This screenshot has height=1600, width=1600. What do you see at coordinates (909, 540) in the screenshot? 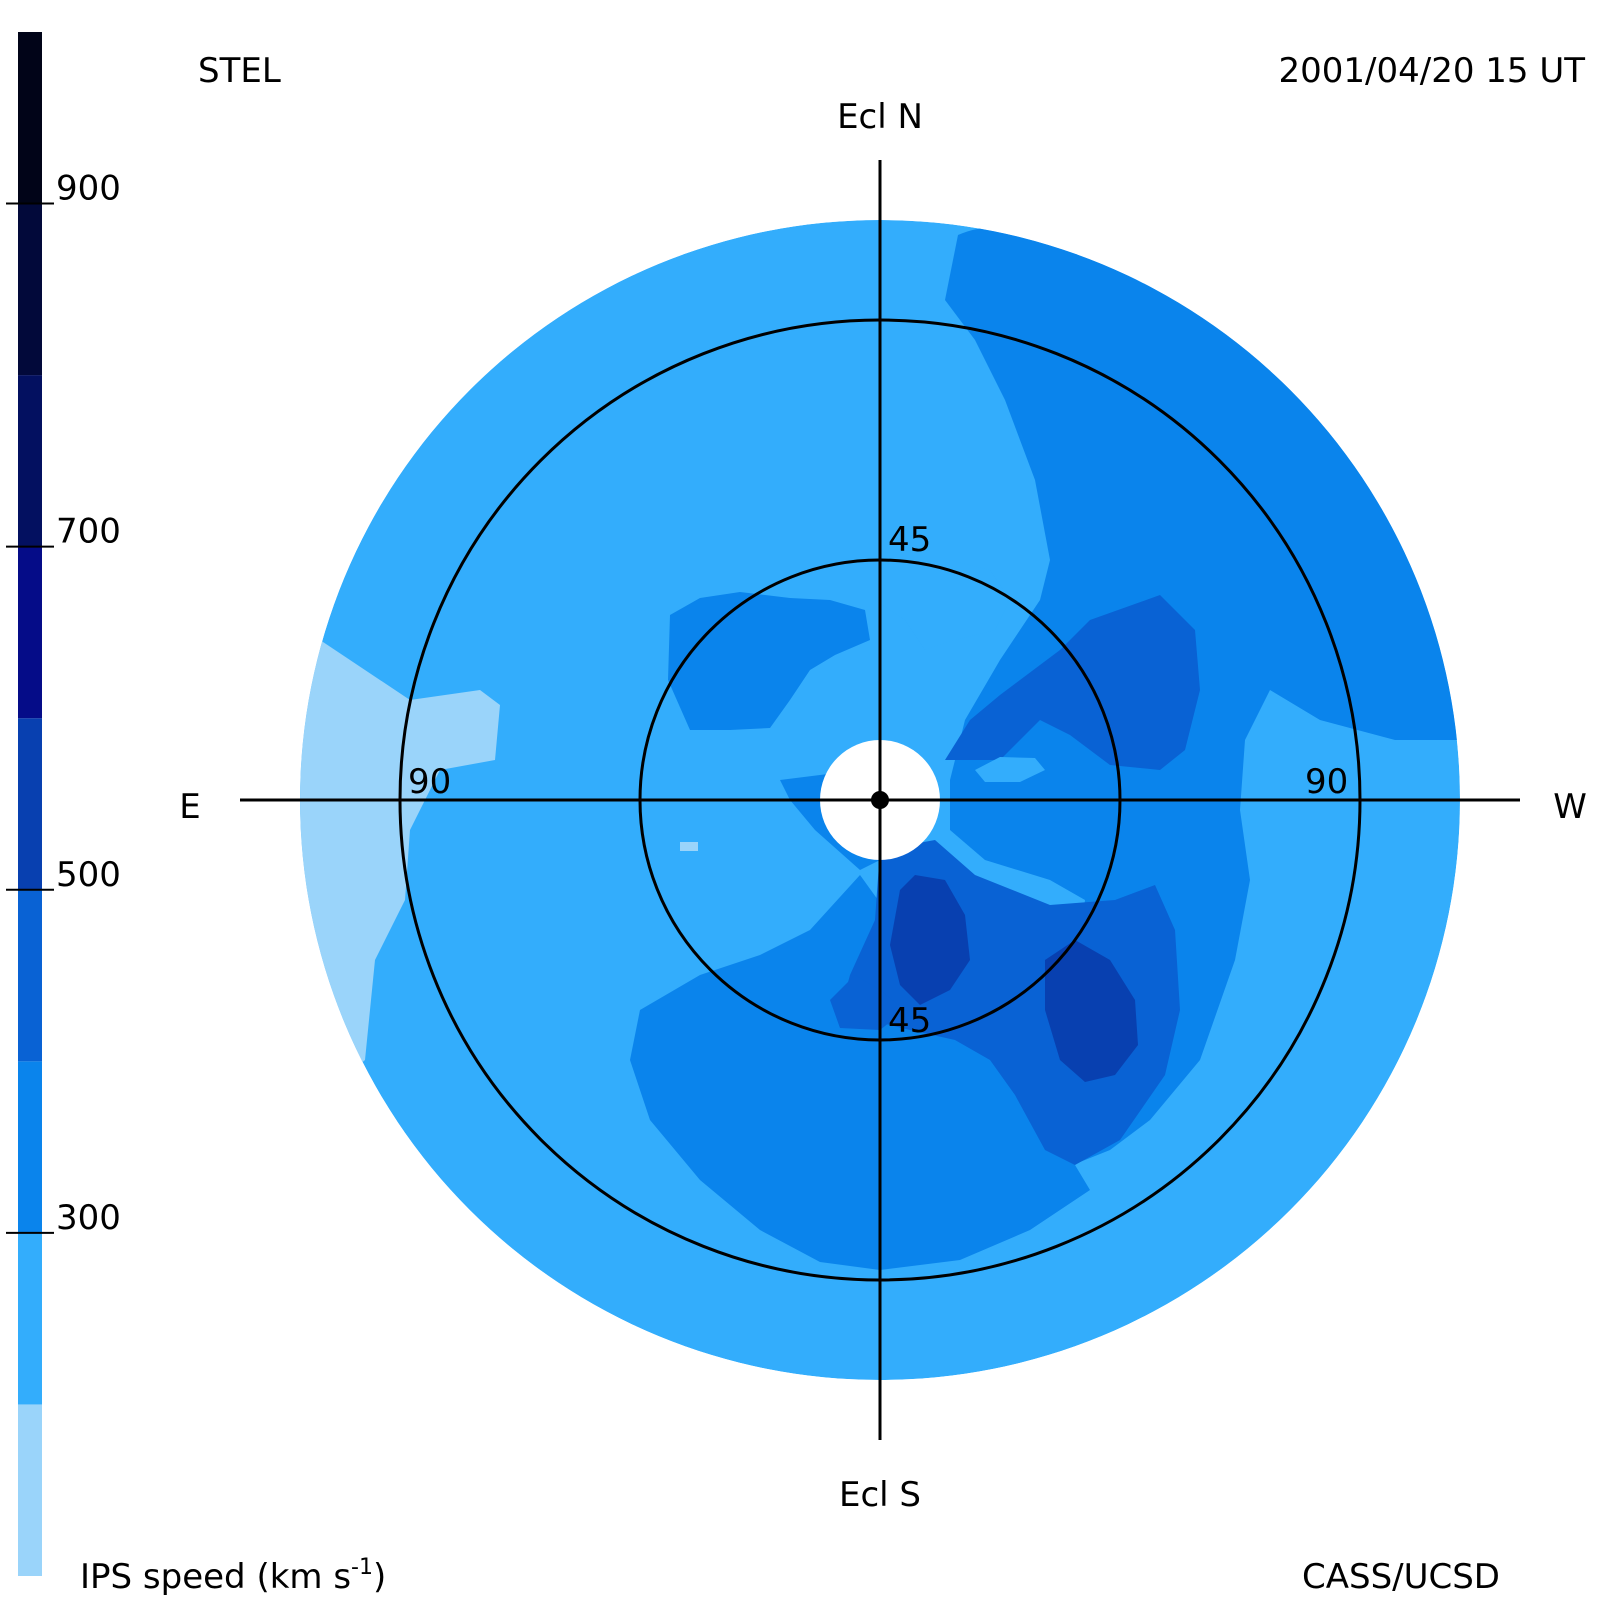
I see `ring-label-45-north: 45` at bounding box center [909, 540].